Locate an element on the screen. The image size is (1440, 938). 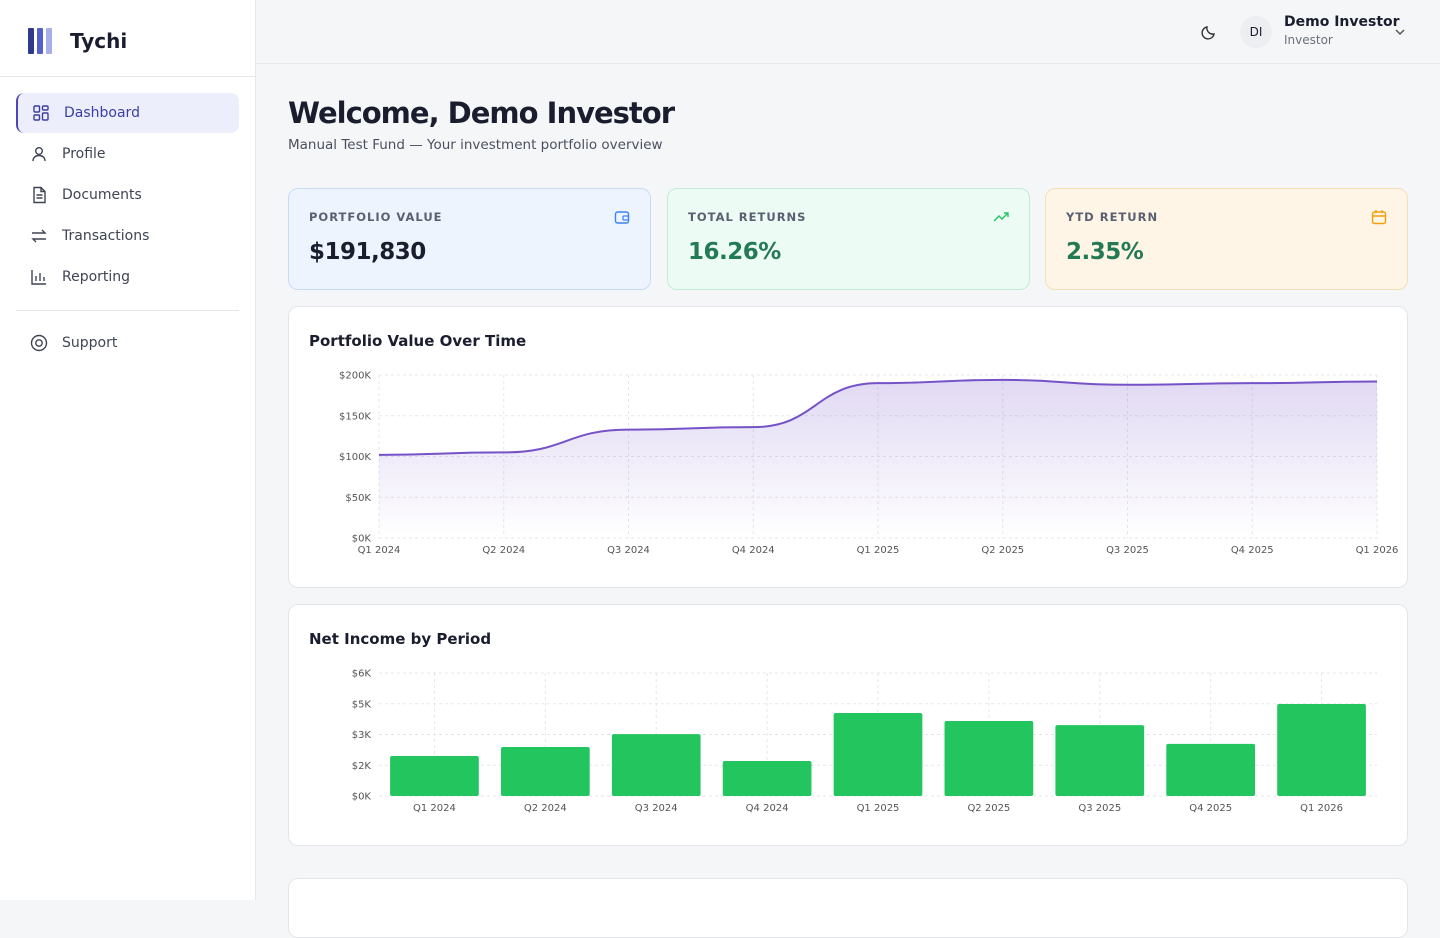
user-role: Investor is located at coordinates (1308, 40).